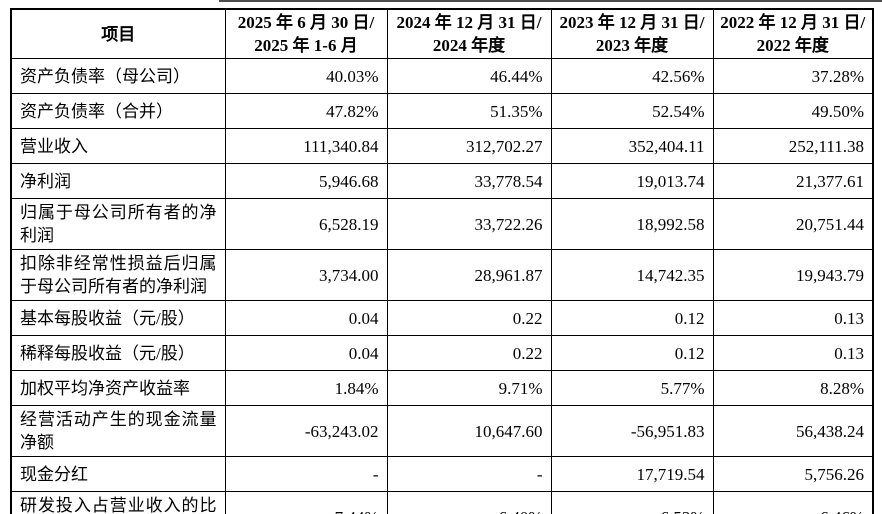 The width and height of the screenshot is (882, 514). Describe the element at coordinates (793, 76) in the screenshot. I see `row-value: 37.28%` at that location.